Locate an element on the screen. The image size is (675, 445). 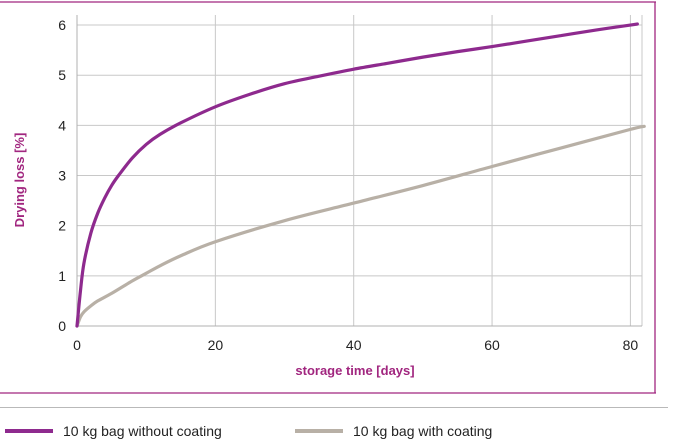
x-tick-label: 20 is located at coordinates (216, 345).